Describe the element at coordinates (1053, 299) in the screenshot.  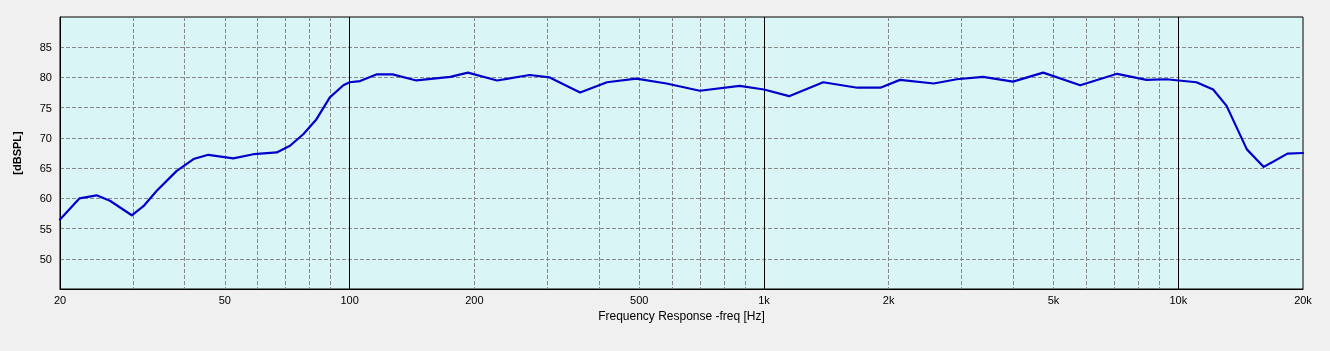
I see `x-tick-label: 5k` at that location.